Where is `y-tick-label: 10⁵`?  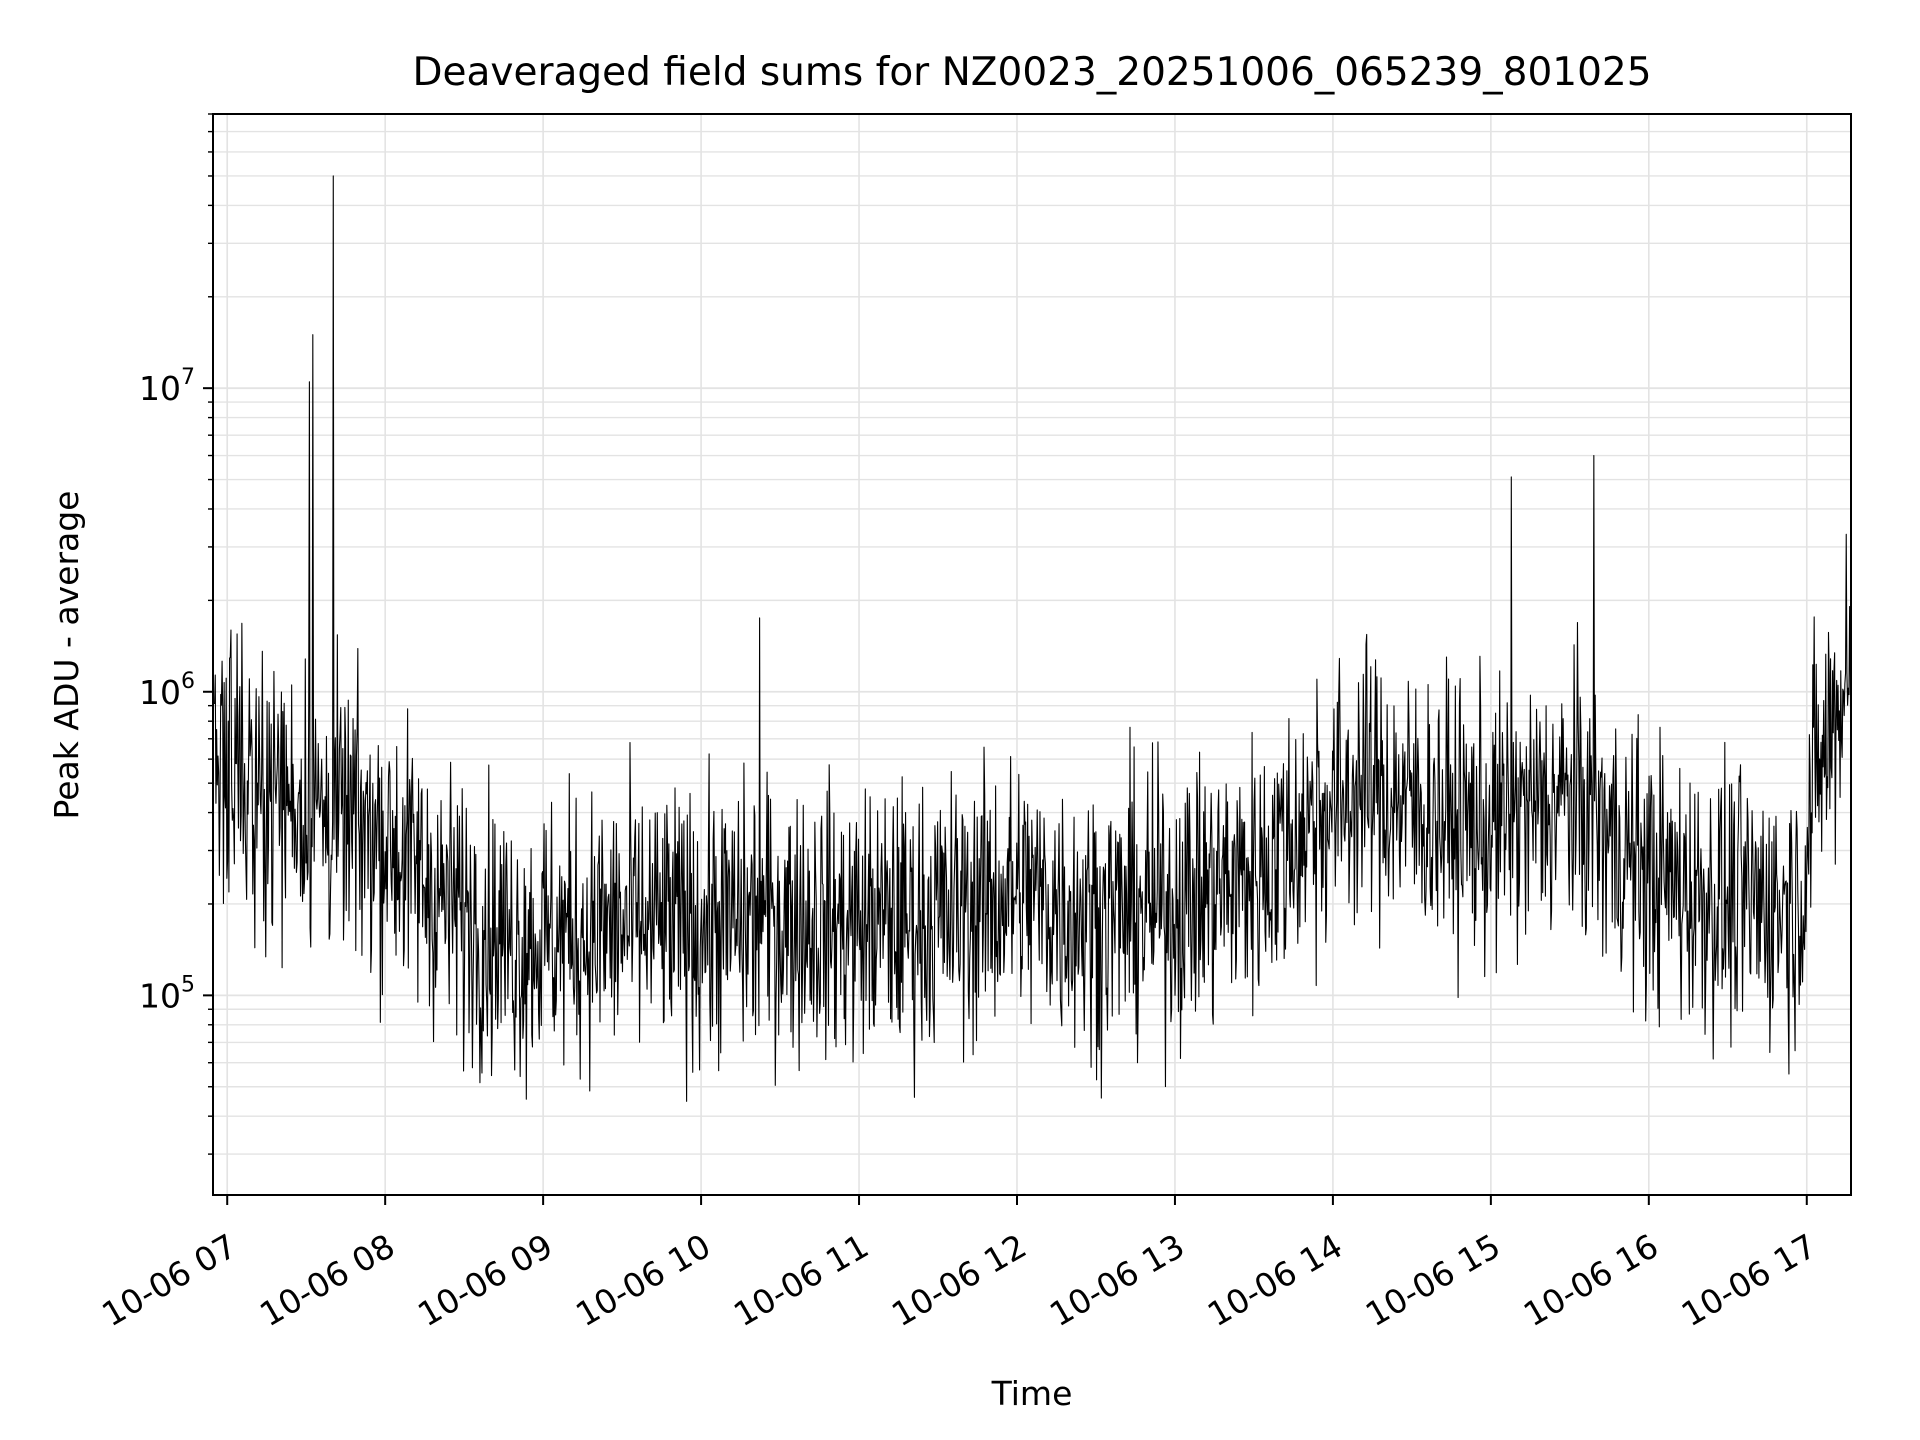
y-tick-label: 10⁵ is located at coordinates (167, 993).